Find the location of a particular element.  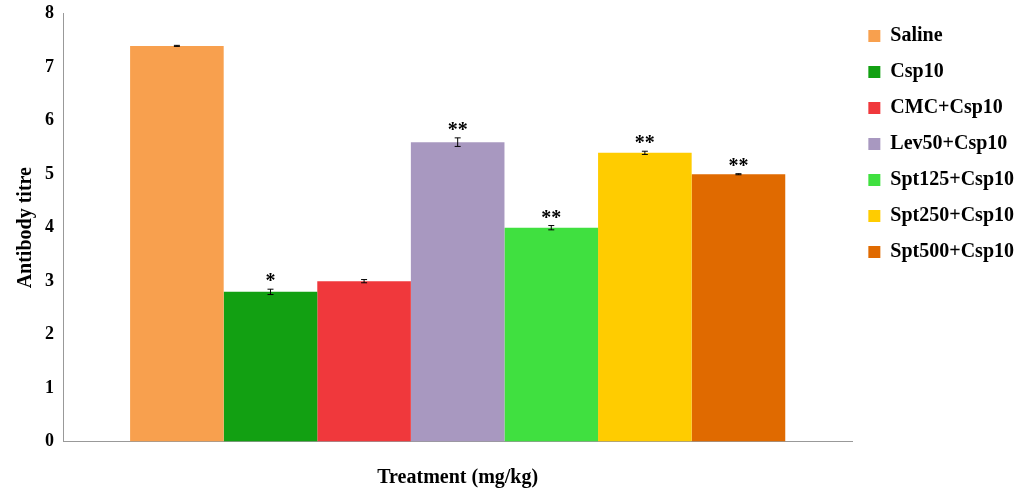

legend-label: Csp10 is located at coordinates (917, 71).